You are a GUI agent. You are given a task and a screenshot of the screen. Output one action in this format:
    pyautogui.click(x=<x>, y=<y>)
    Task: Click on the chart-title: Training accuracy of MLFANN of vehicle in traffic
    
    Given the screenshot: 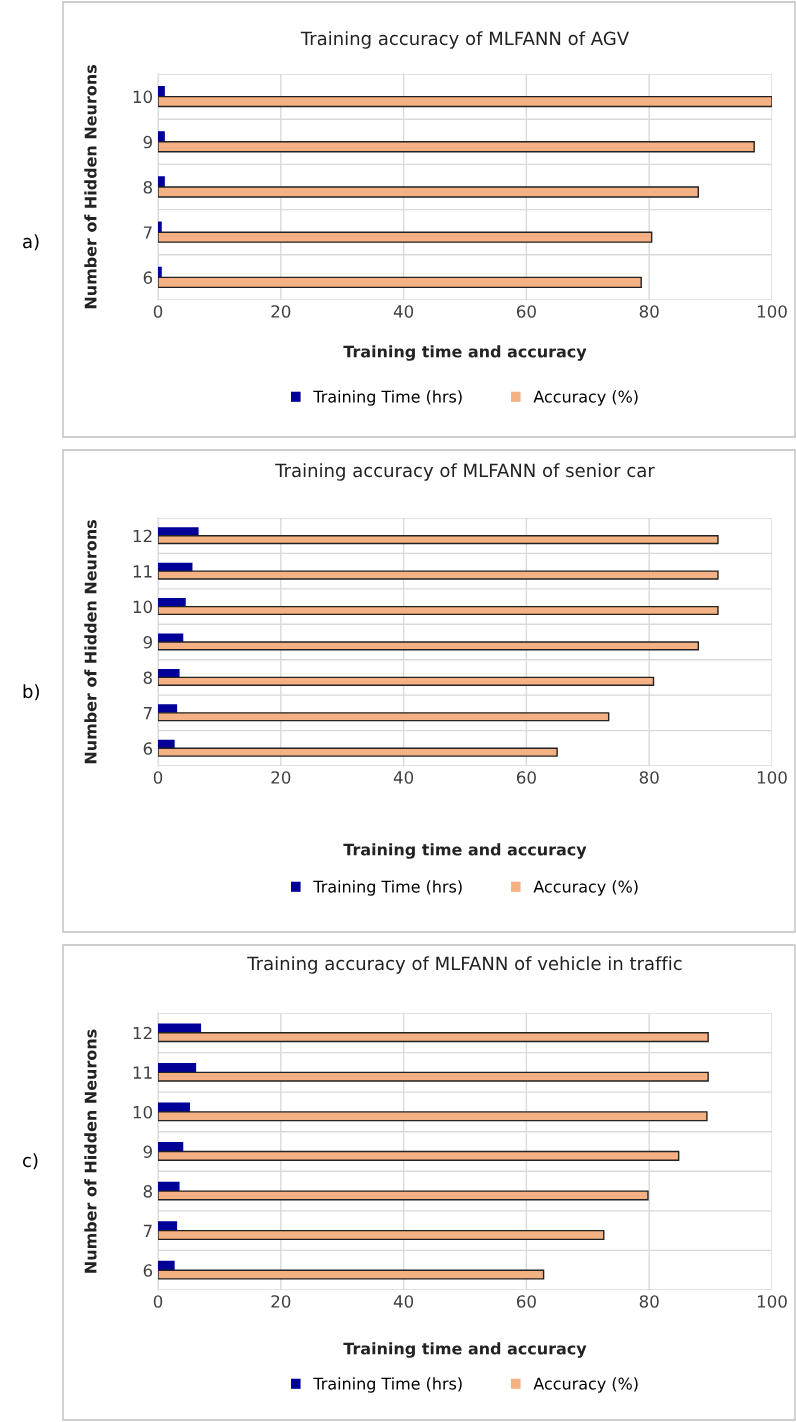 What is the action you would take?
    pyautogui.click(x=464, y=965)
    